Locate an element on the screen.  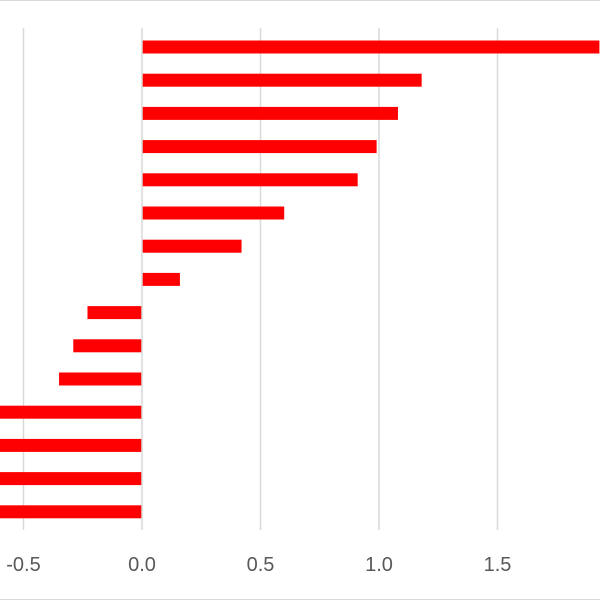
x-tick-label-1: 0.0 is located at coordinates (142, 565).